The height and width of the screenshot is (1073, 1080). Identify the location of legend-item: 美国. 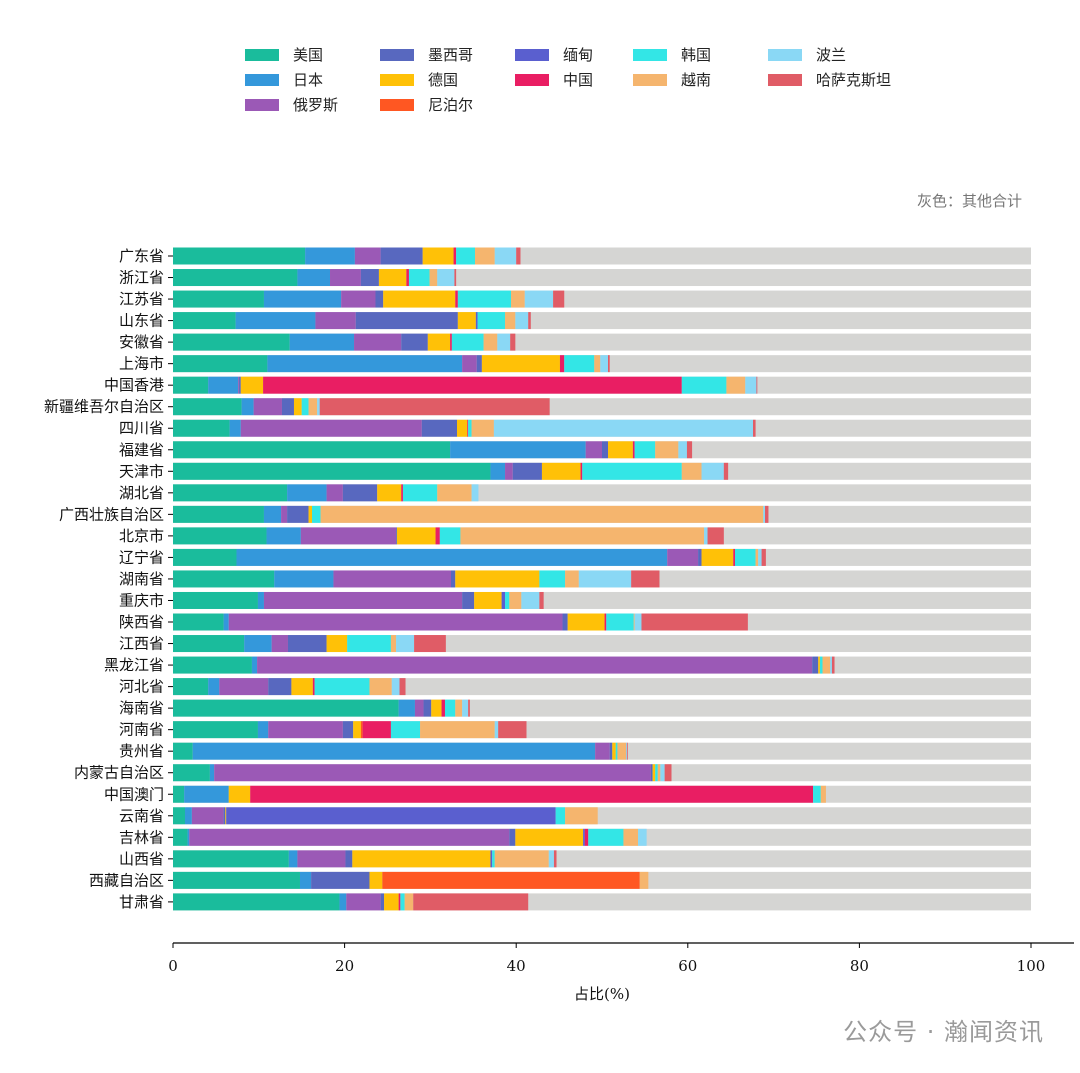
(284, 54).